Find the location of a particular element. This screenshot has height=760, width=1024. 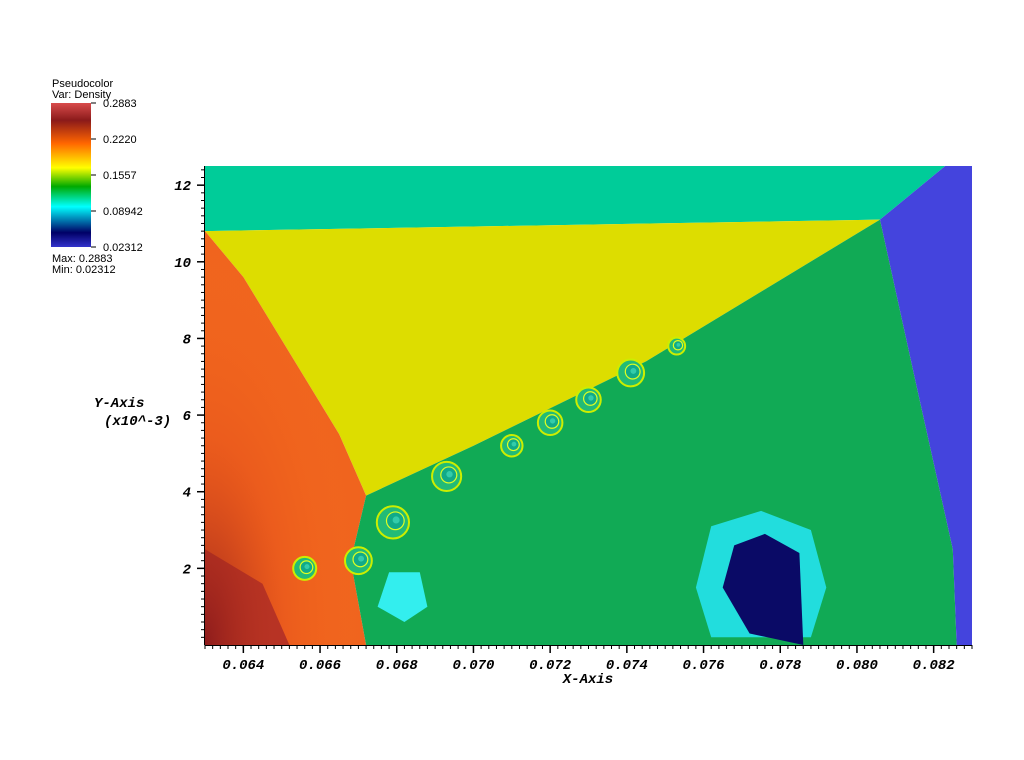

x-tick-label: 0.074 is located at coordinates (627, 666).